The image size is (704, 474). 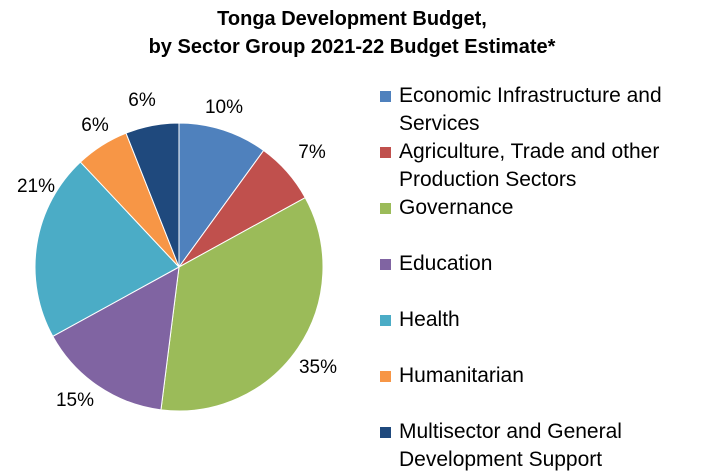 What do you see at coordinates (352, 47) in the screenshot?
I see `chart-subtitle: by Sector Group 2021-22 Budget Estimate*` at bounding box center [352, 47].